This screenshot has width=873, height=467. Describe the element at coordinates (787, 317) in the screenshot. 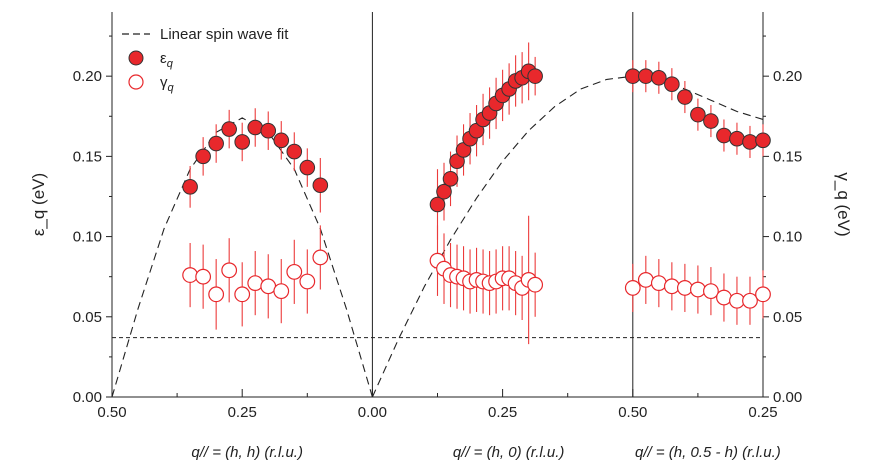

I see `y-tick-label-right: 0.05` at that location.